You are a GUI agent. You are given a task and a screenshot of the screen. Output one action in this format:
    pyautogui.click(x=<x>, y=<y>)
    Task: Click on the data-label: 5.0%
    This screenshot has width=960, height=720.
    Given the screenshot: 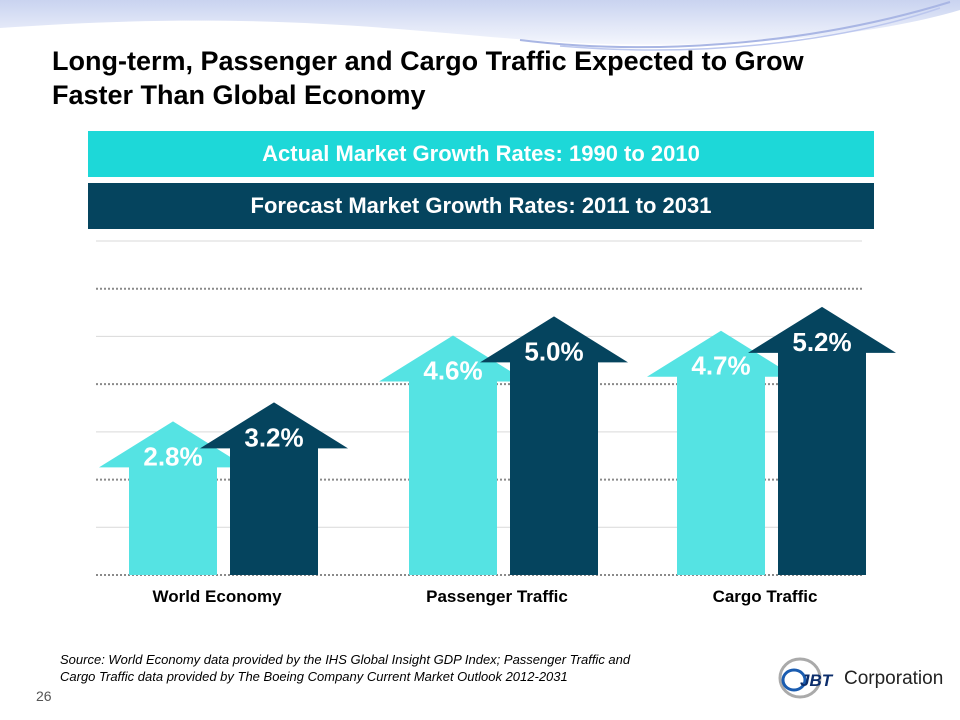 What is the action you would take?
    pyautogui.click(x=553, y=351)
    